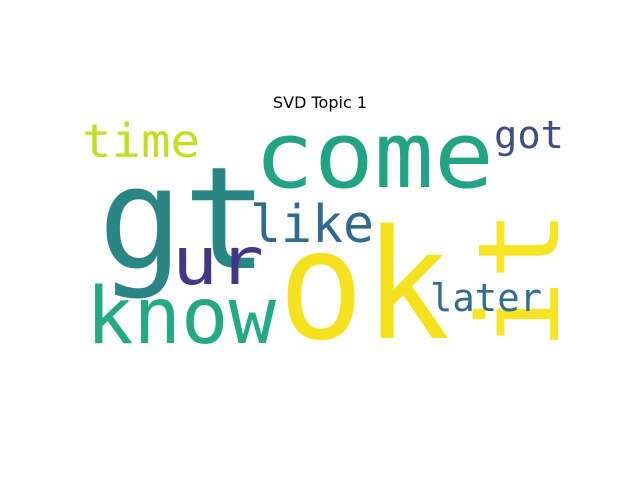 The width and height of the screenshot is (640, 480). I want to click on word-know: know, so click(181, 317).